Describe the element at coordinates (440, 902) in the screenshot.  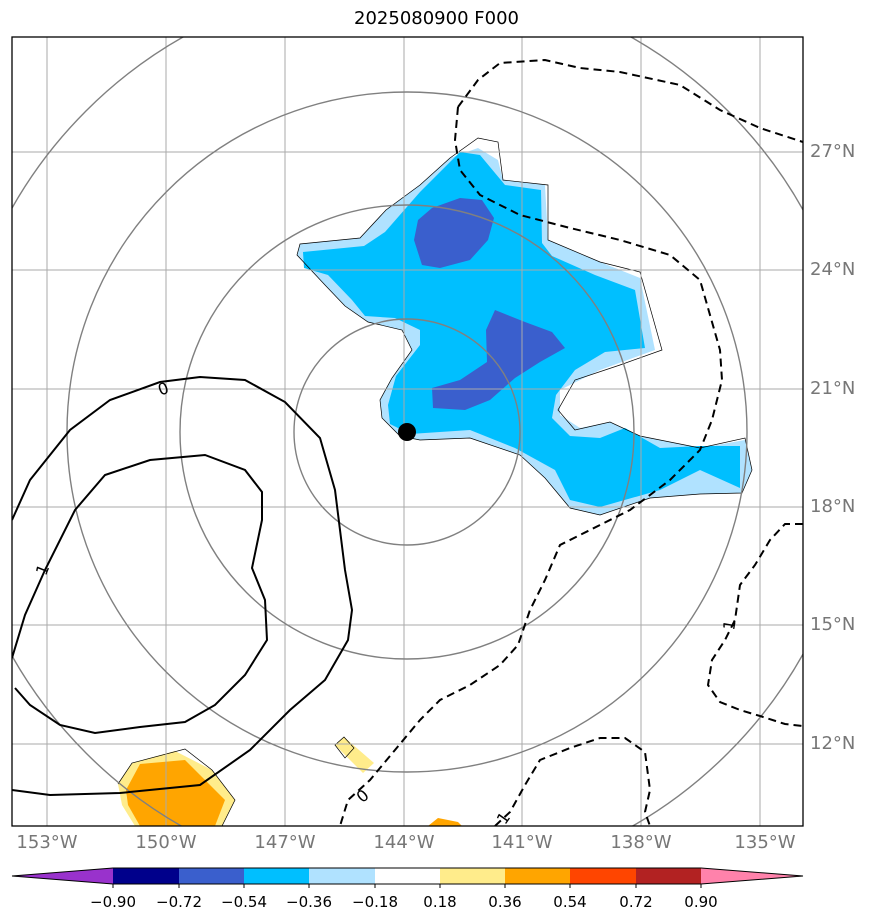
I see `colorbar-tick-label: 0.18` at that location.